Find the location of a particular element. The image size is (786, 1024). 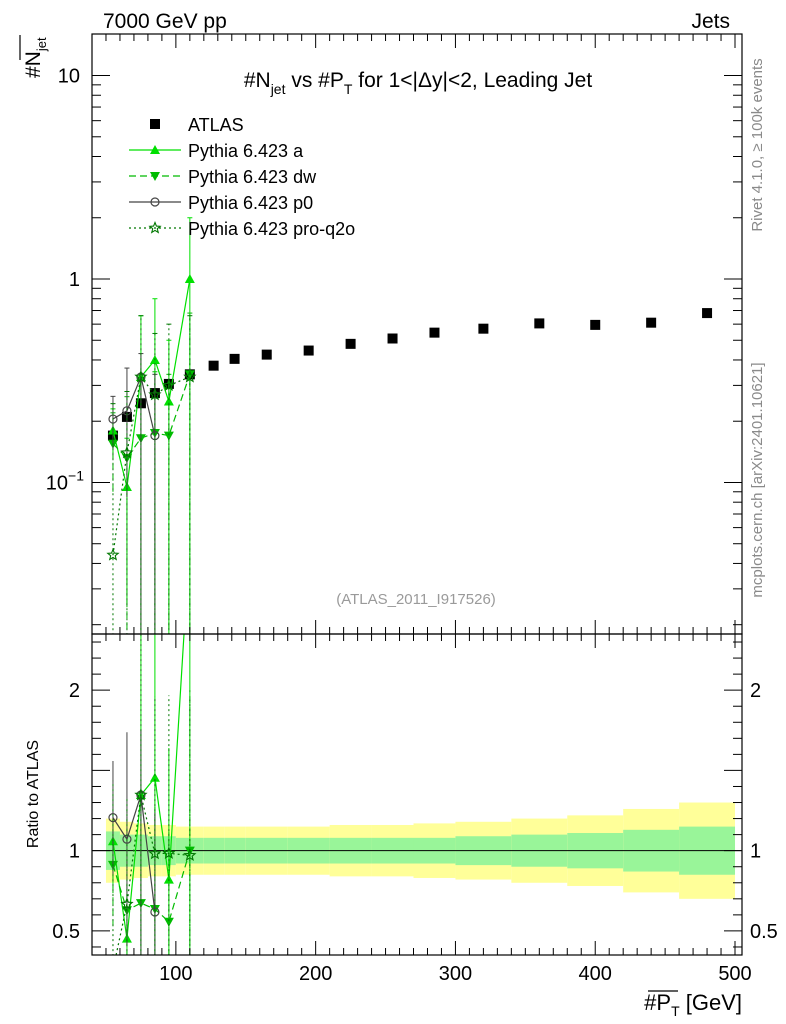

legend-entry-pq2o: Pythia 6.423 pro-q2o is located at coordinates (242, 229).